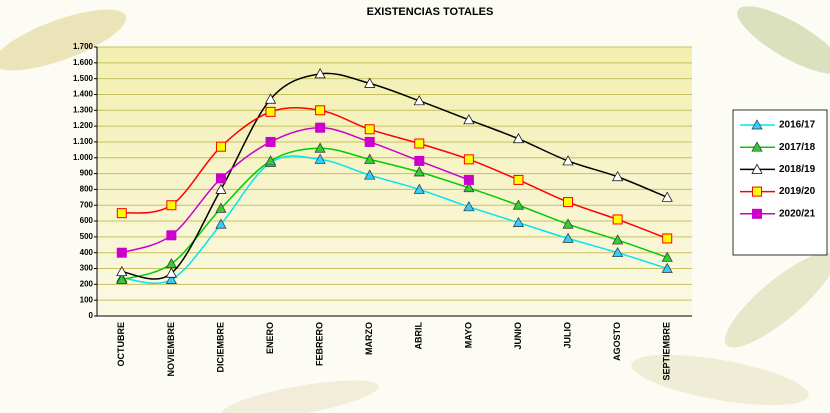  What do you see at coordinates (87, 204) in the screenshot?
I see `y-tick-label: 700` at bounding box center [87, 204].